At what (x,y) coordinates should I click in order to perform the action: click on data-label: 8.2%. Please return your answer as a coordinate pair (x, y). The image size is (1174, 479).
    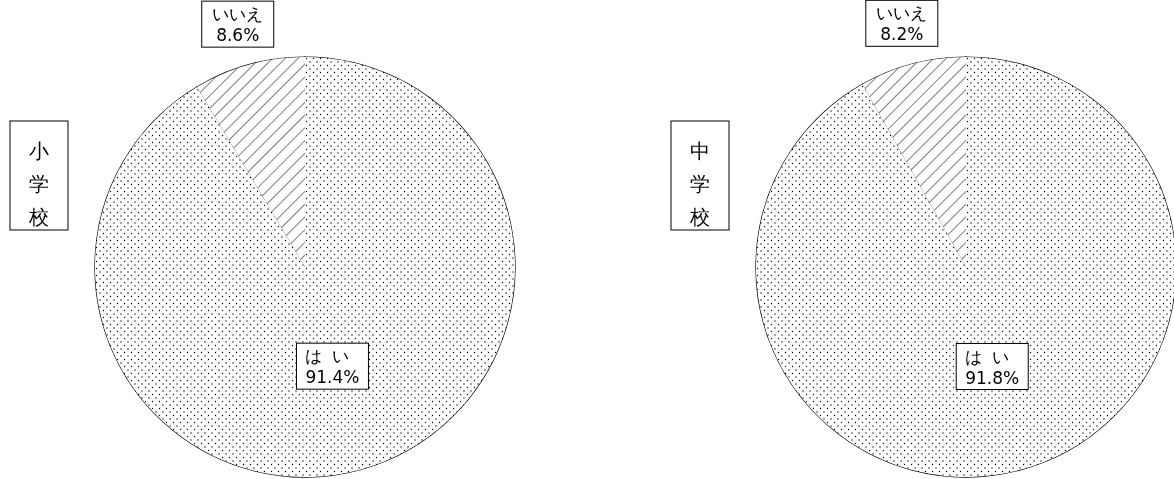
    Looking at the image, I should click on (902, 34).